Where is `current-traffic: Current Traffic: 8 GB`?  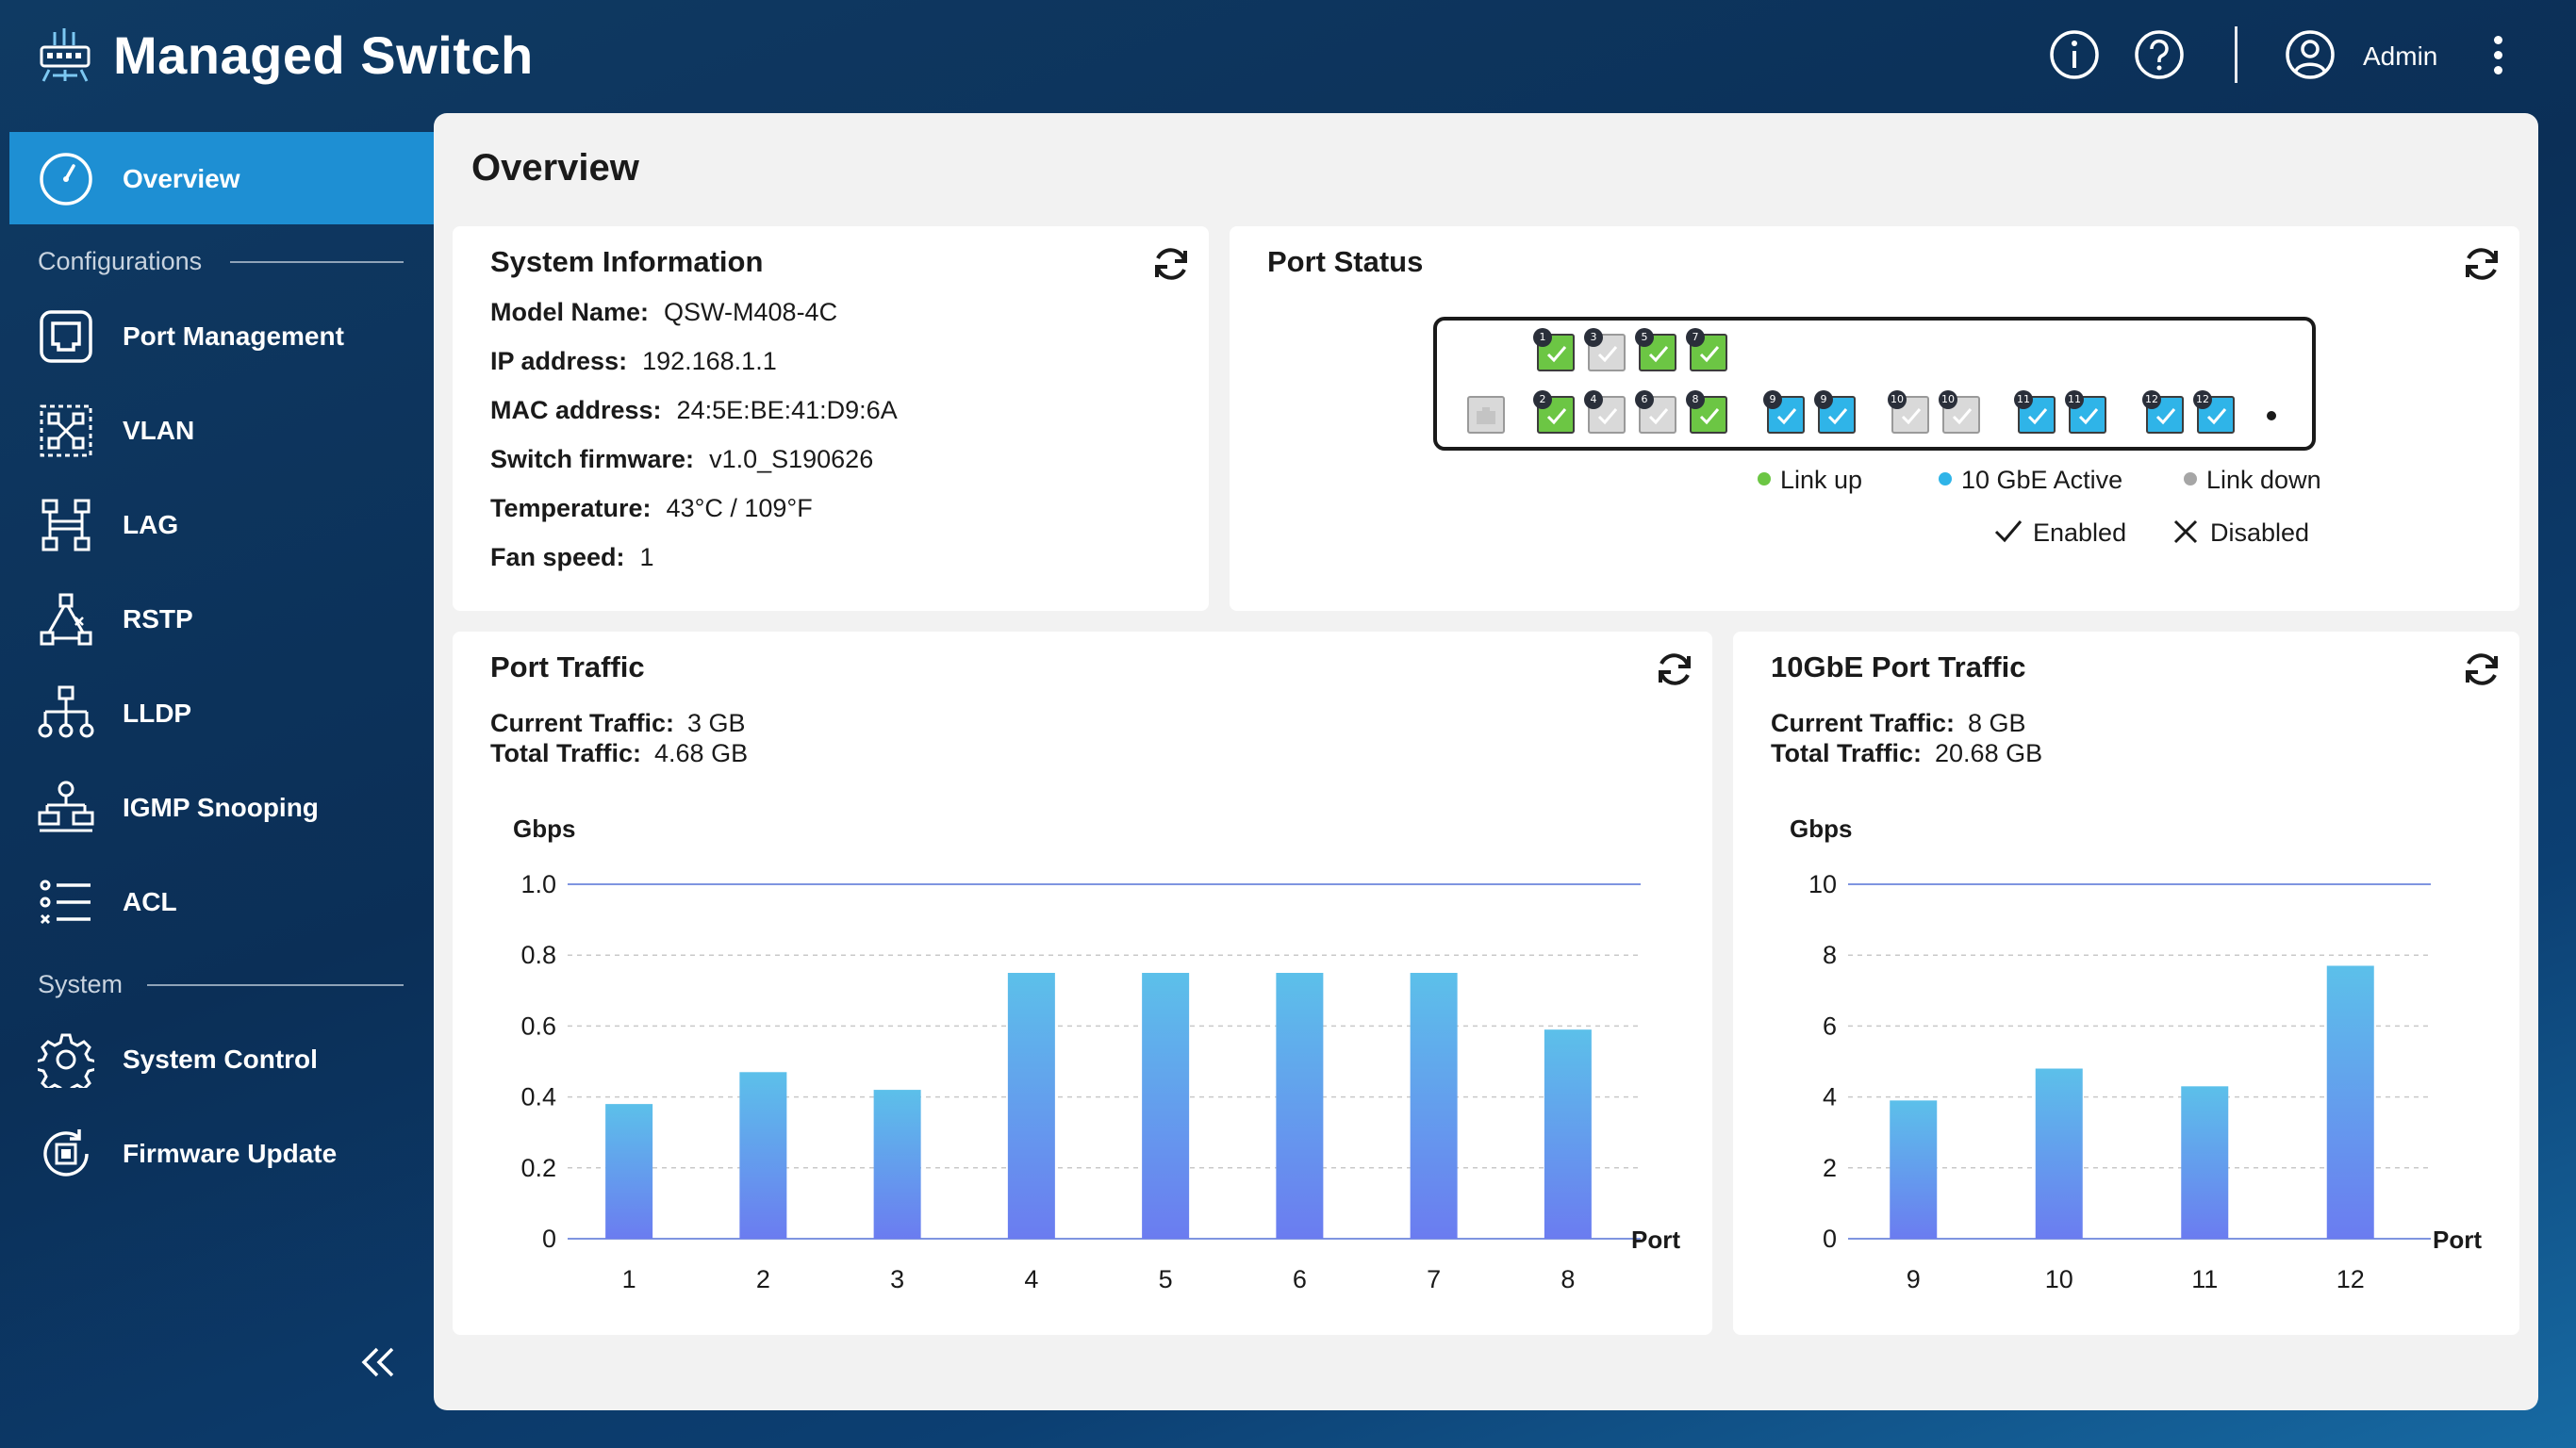 current-traffic: Current Traffic: 8 GB is located at coordinates (1898, 723).